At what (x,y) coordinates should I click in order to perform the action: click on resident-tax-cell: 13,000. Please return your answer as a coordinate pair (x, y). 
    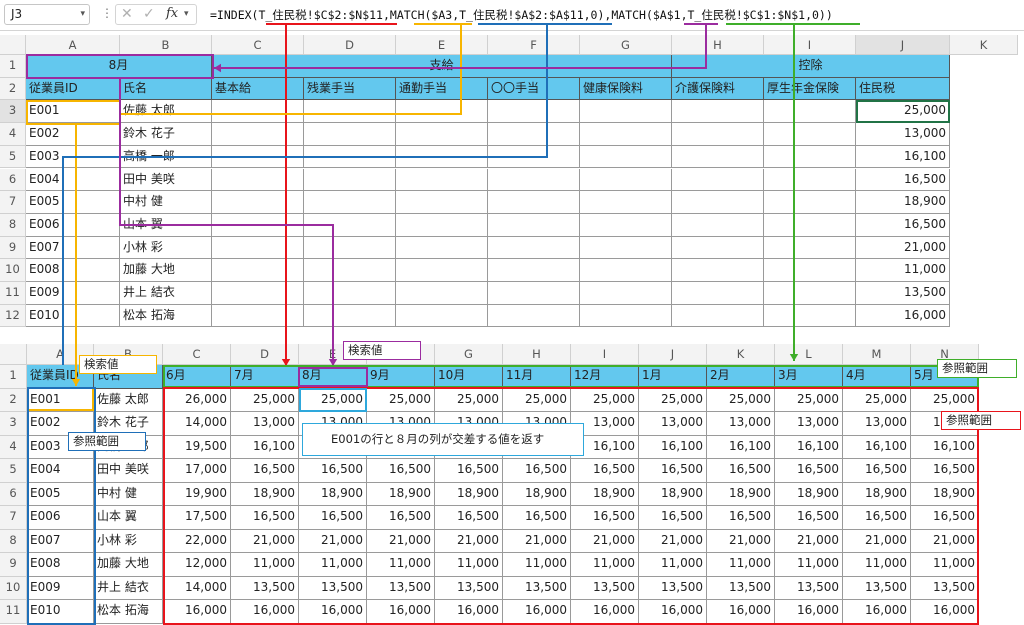
    Looking at the image, I should click on (903, 134).